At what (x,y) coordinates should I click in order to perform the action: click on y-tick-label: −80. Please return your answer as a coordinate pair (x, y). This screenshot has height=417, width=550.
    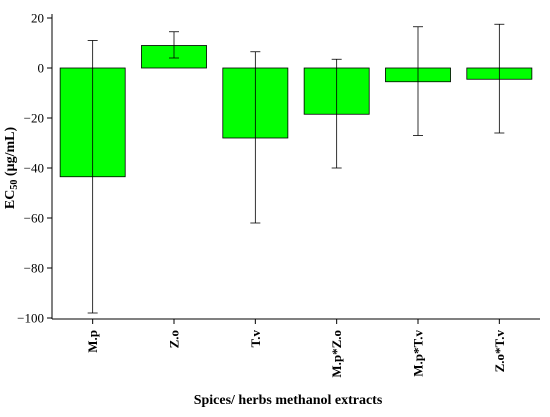
    Looking at the image, I should click on (34, 268).